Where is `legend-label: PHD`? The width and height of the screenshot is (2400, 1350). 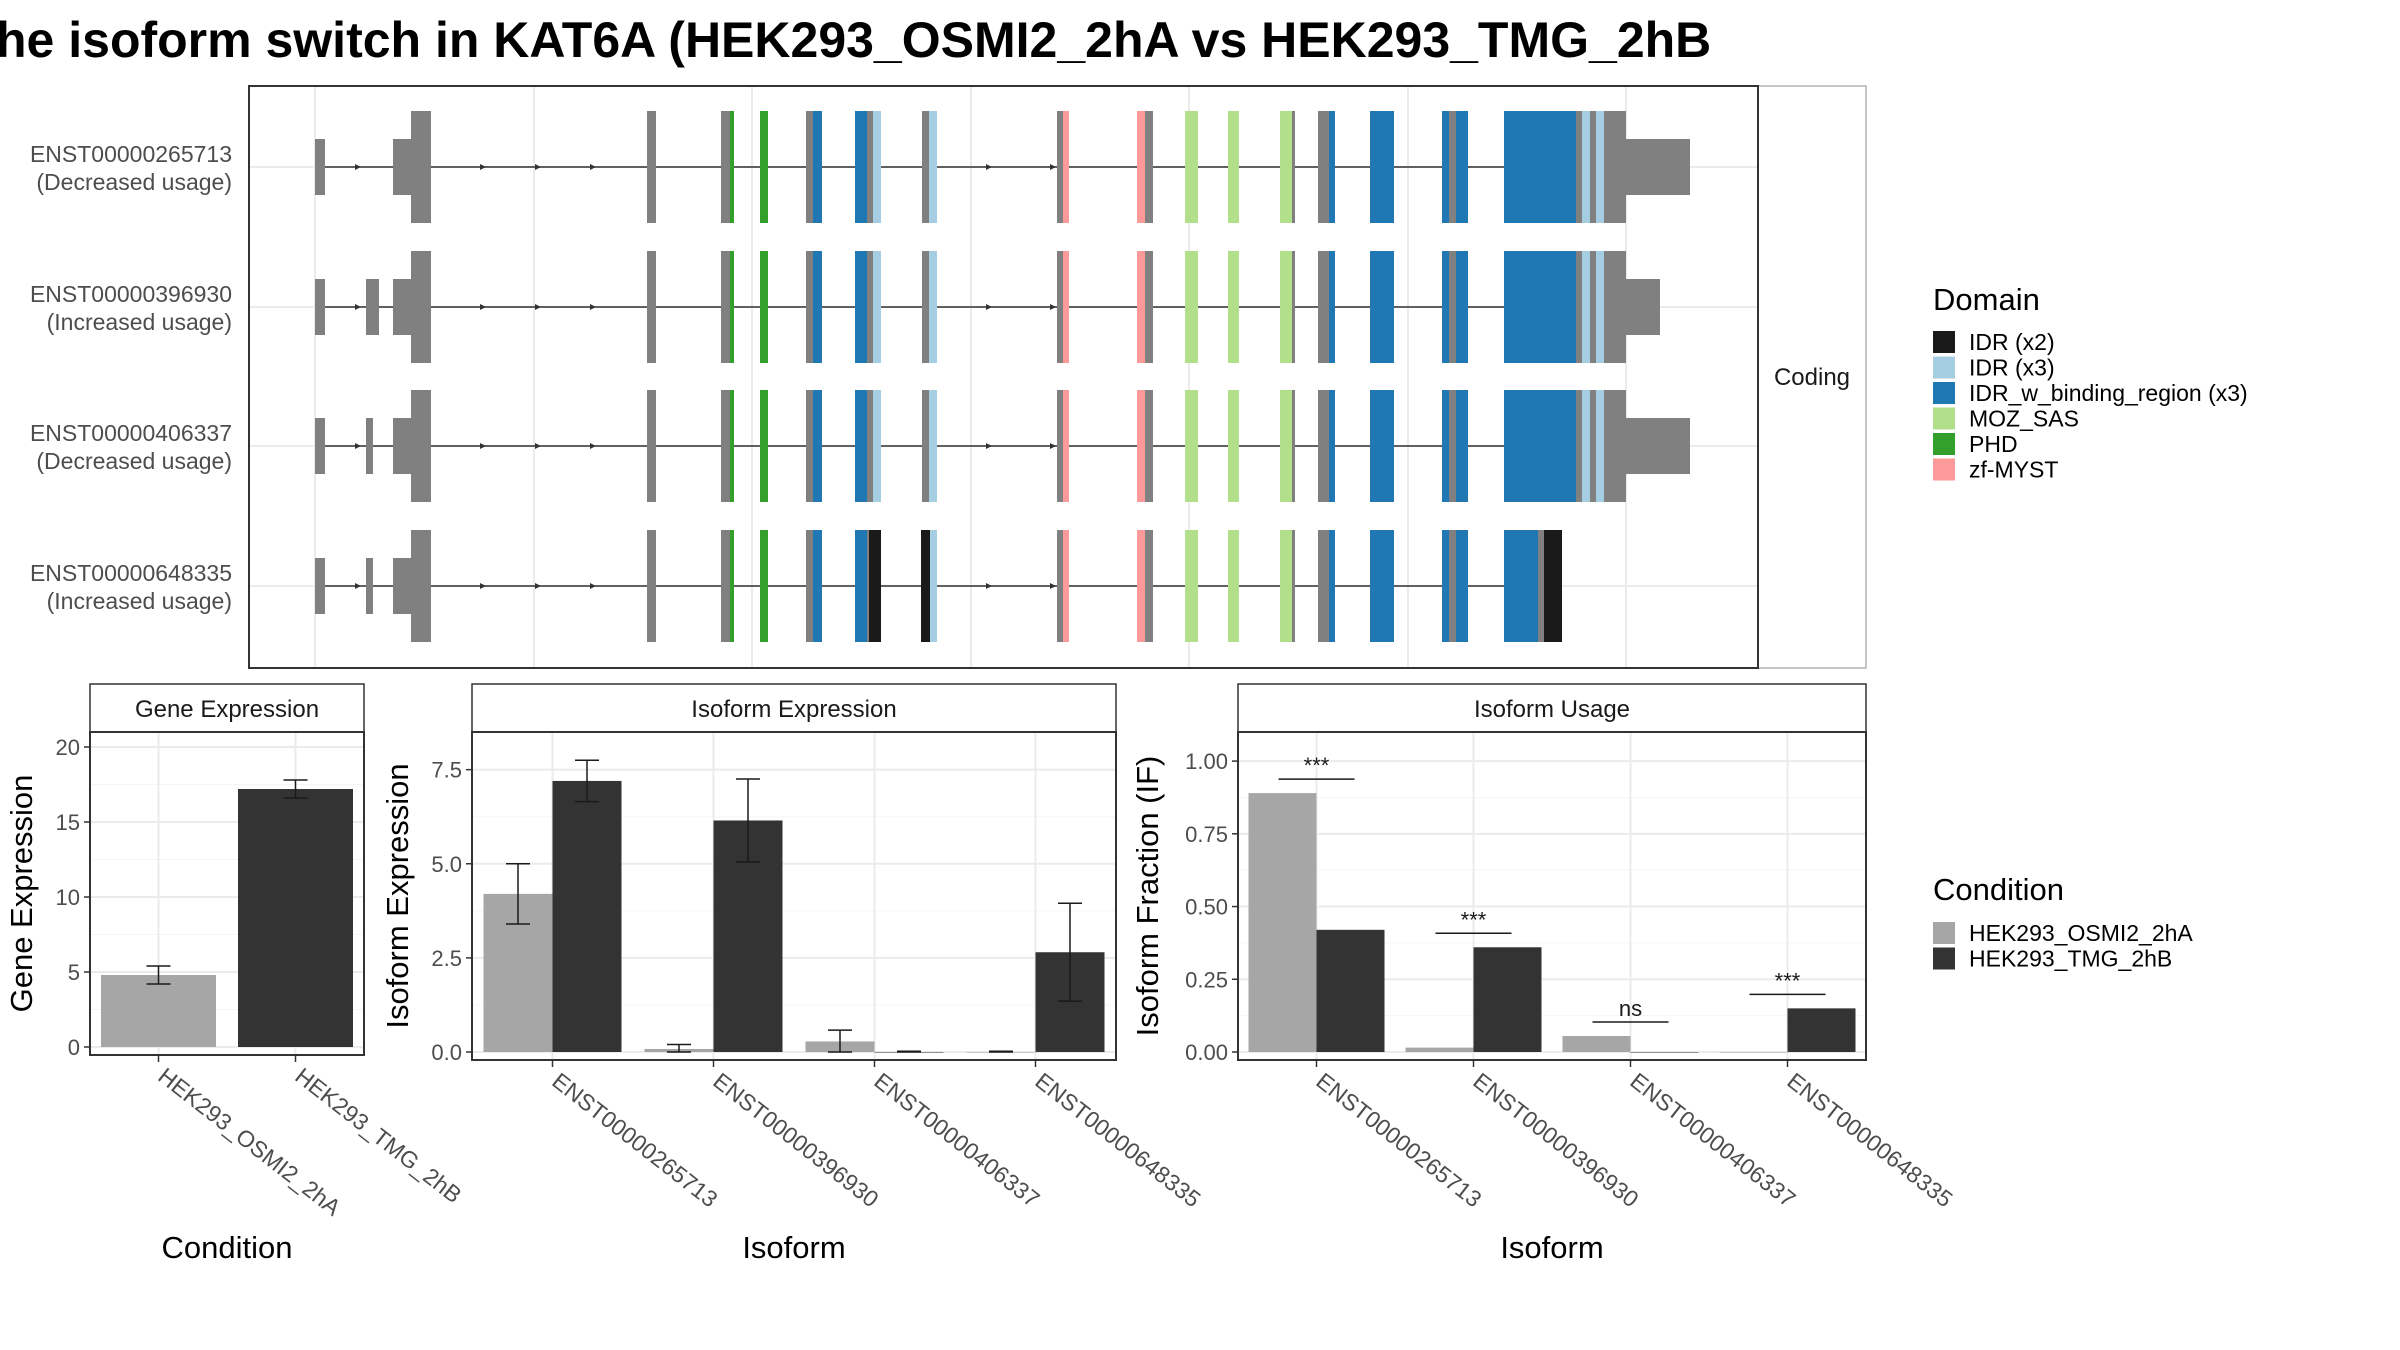
legend-label: PHD is located at coordinates (1993, 444).